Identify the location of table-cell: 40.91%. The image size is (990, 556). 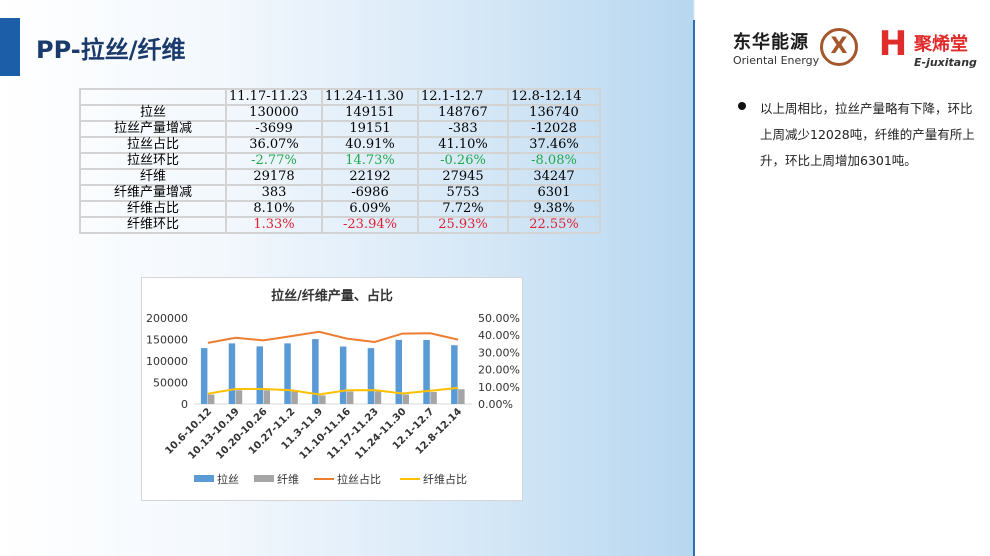
(370, 145).